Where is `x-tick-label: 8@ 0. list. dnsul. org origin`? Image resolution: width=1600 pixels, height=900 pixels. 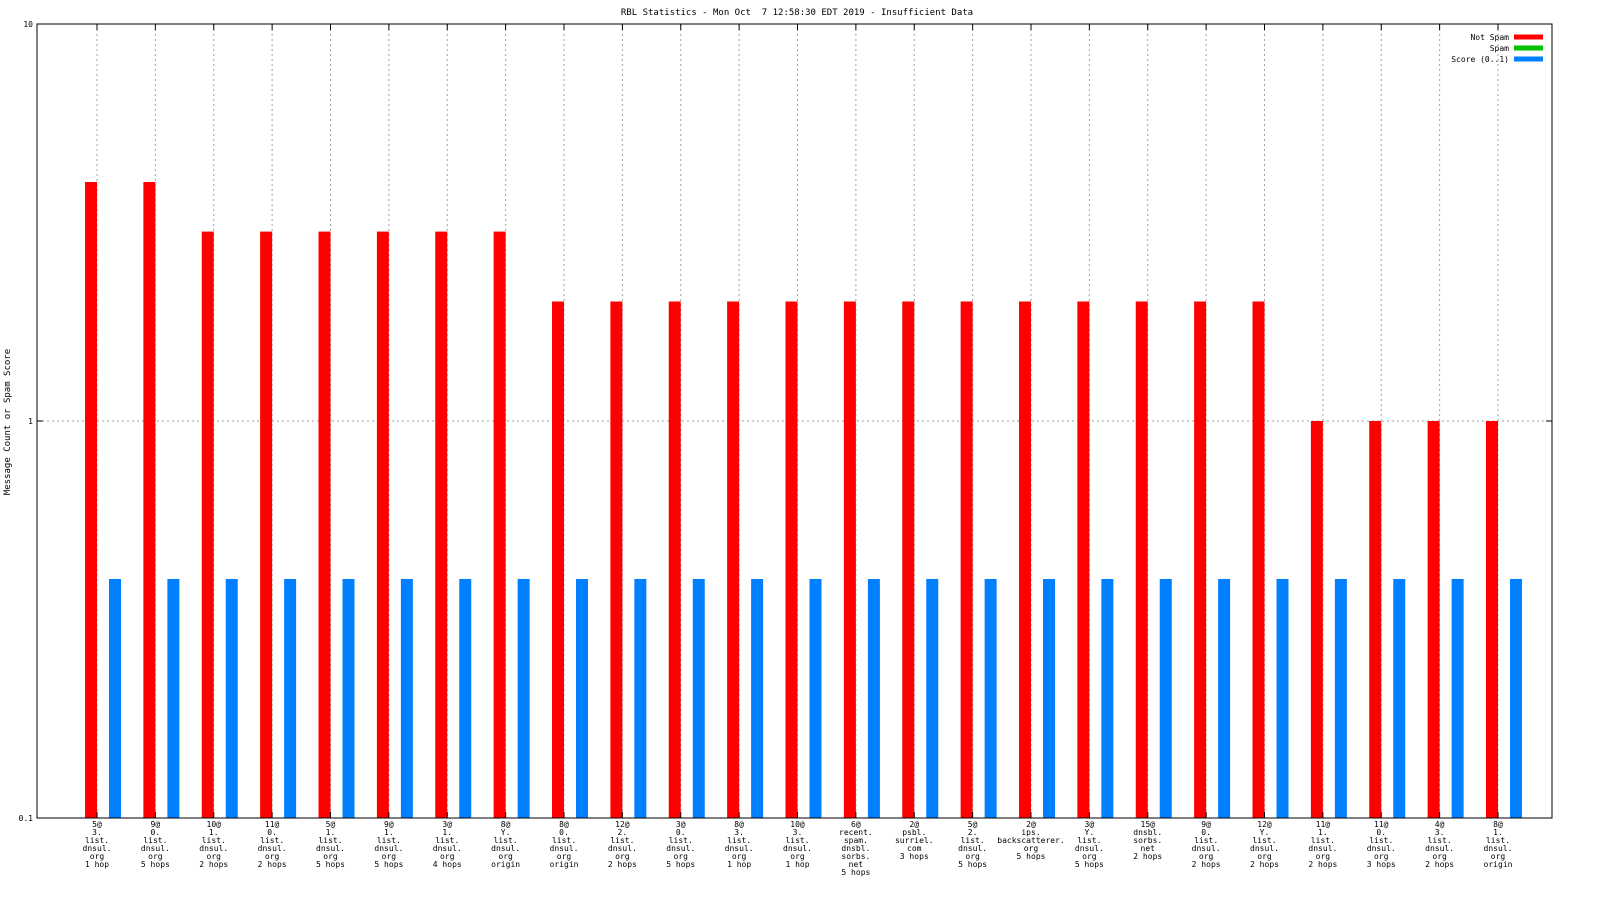
x-tick-label: 8@ 0. list. dnsul. org origin is located at coordinates (564, 844).